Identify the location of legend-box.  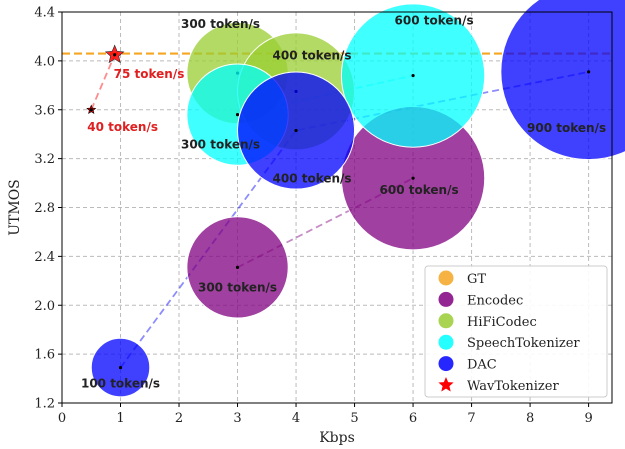
(516, 331).